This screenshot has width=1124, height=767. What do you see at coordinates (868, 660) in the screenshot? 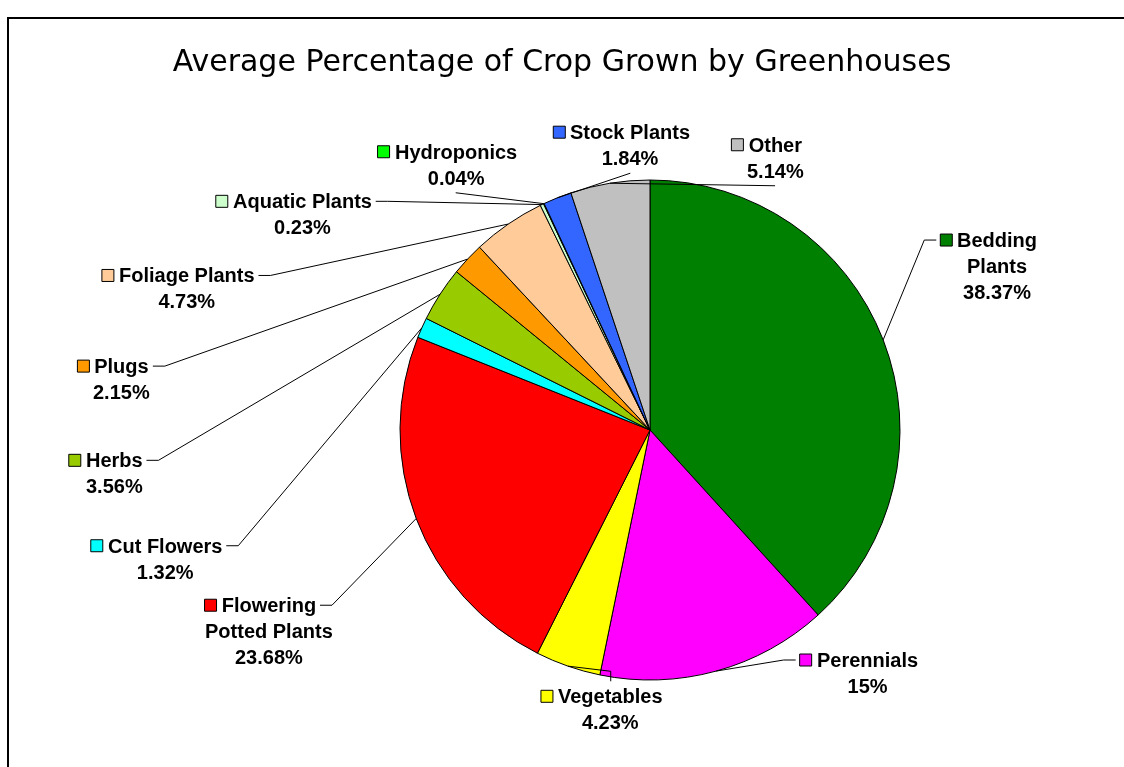
I see `legend-label: Perennials` at bounding box center [868, 660].